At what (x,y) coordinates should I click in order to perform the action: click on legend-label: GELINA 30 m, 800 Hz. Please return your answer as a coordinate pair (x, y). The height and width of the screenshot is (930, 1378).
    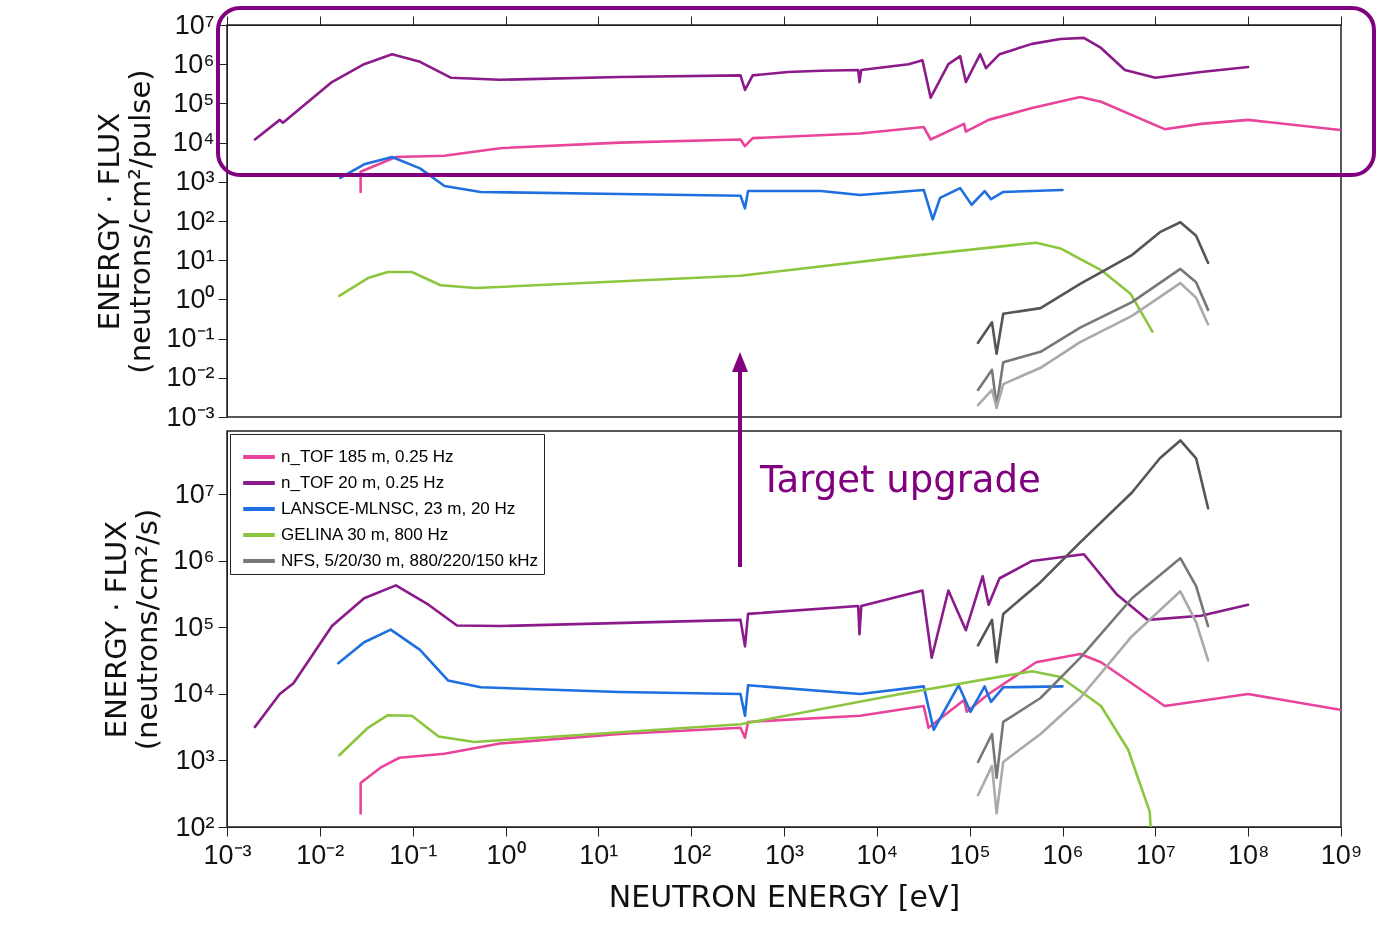
    Looking at the image, I should click on (365, 534).